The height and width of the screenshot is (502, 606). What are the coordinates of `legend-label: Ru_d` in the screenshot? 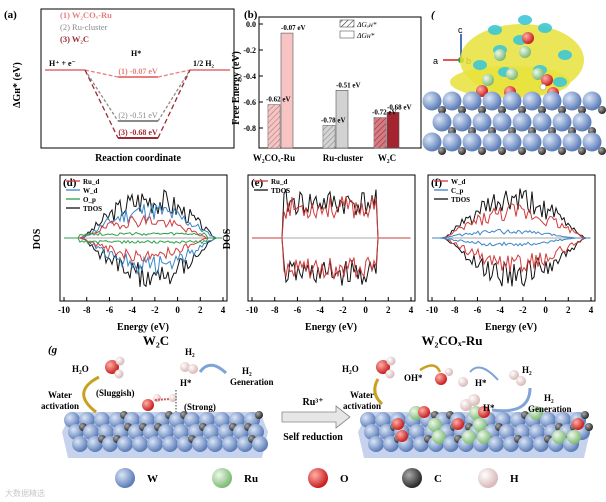 It's located at (91, 182).